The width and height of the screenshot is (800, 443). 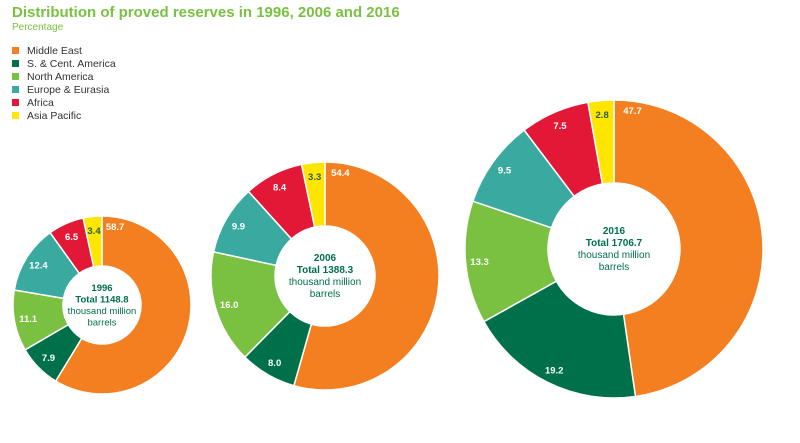 What do you see at coordinates (48, 358) in the screenshot?
I see `slice-value-label: 7.9` at bounding box center [48, 358].